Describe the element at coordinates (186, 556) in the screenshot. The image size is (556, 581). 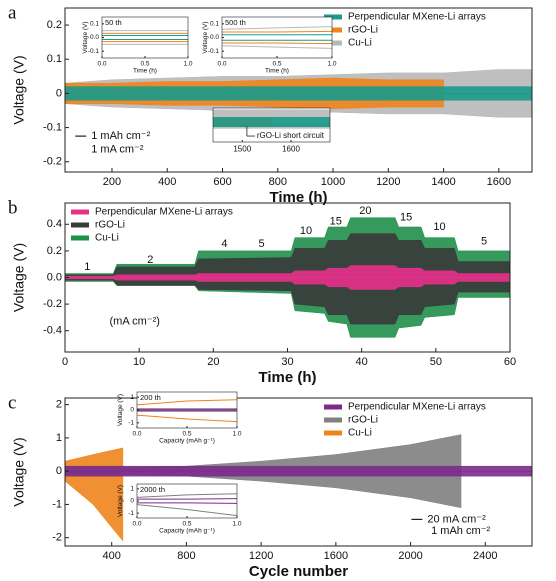
I see `x-tick-label: 800` at that location.